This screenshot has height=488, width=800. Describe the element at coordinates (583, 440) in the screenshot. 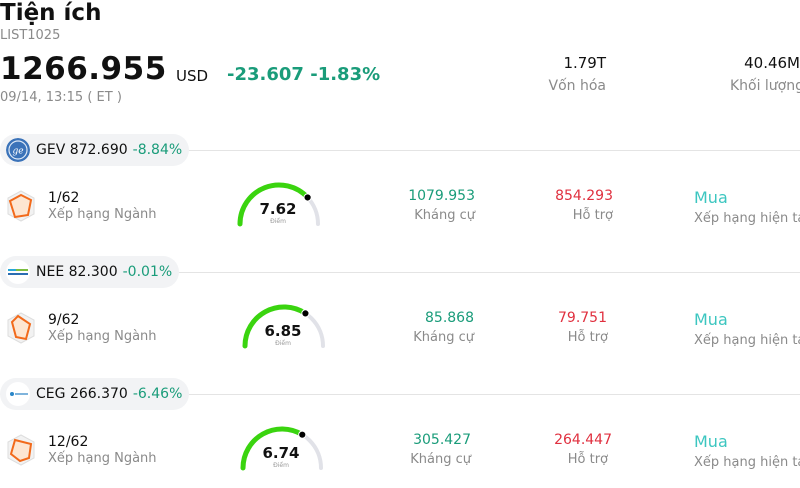

I see `support-value: 264.447` at that location.